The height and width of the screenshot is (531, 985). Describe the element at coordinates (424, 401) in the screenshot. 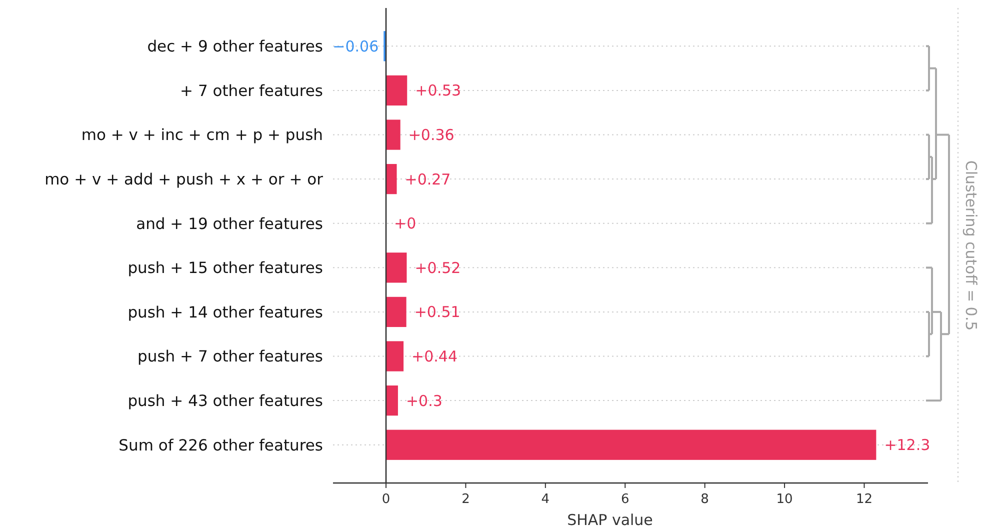

I see `data-label: +0.3` at that location.